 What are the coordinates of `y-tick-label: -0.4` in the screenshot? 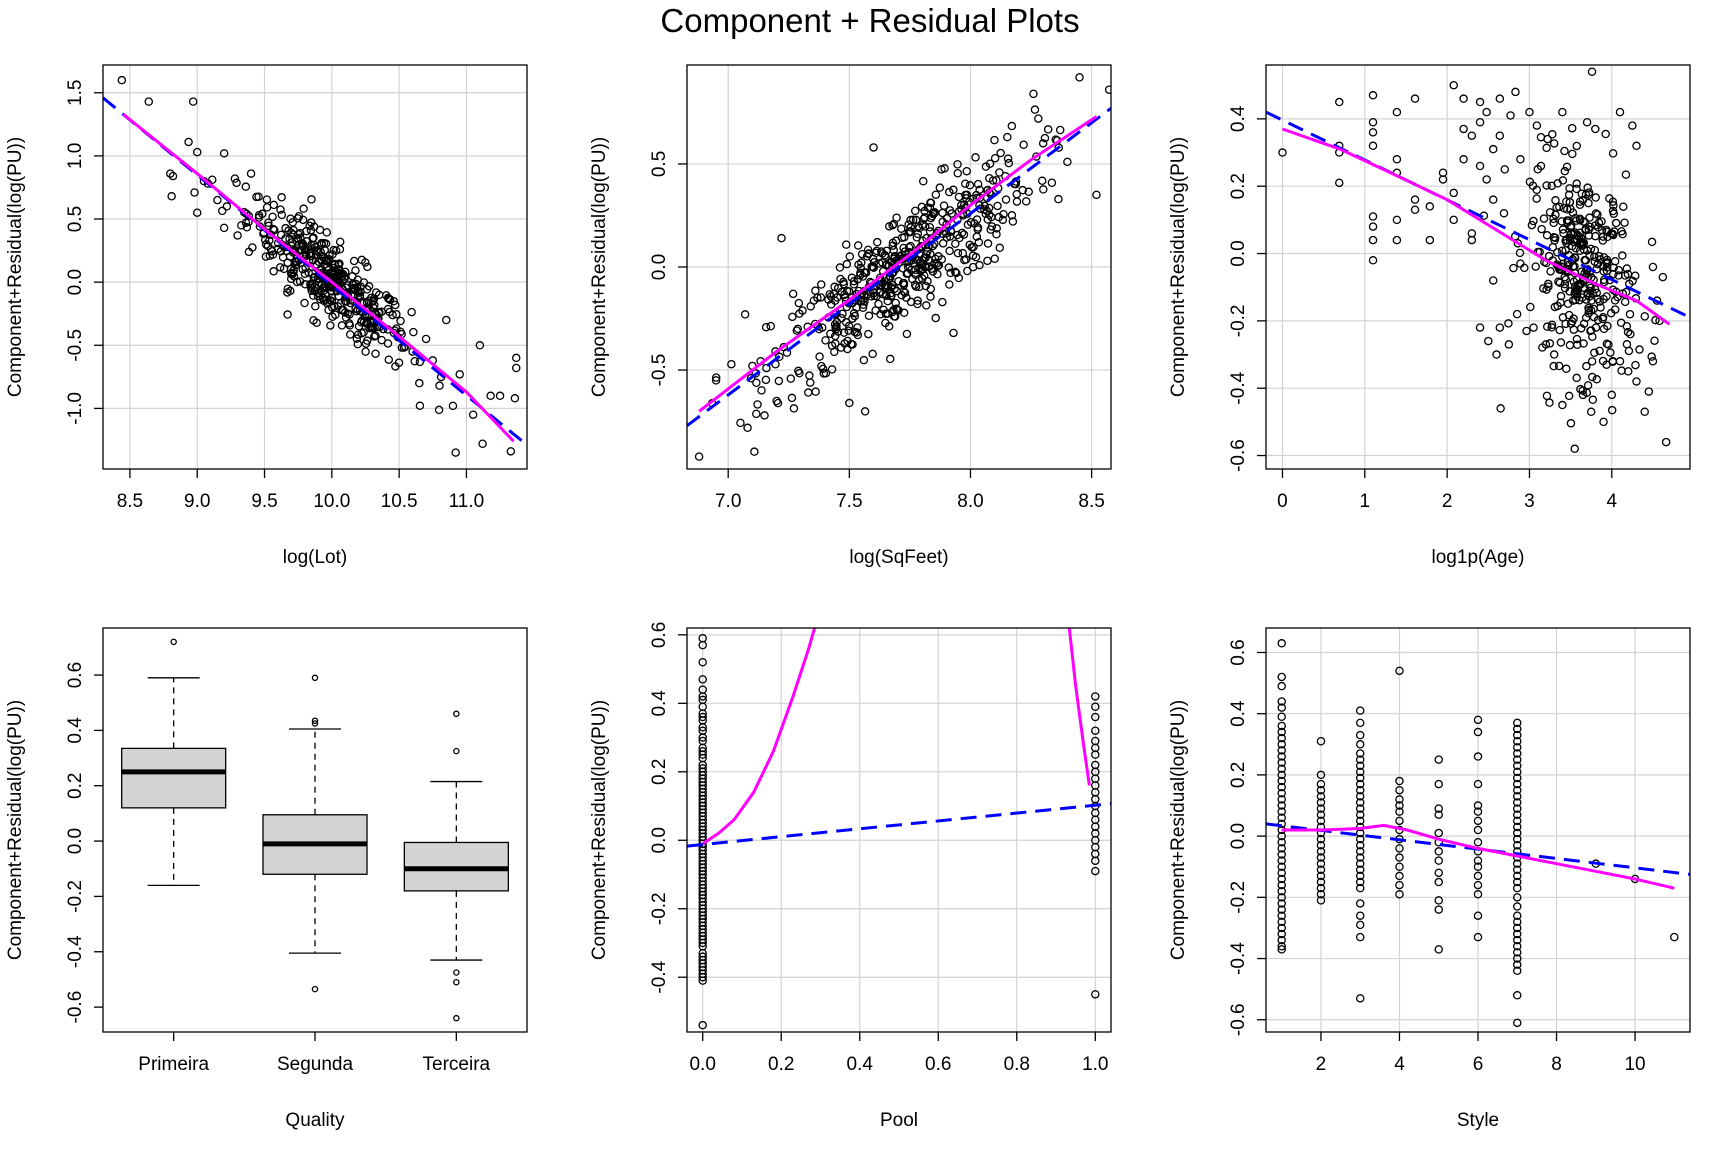 It's located at (75, 951).